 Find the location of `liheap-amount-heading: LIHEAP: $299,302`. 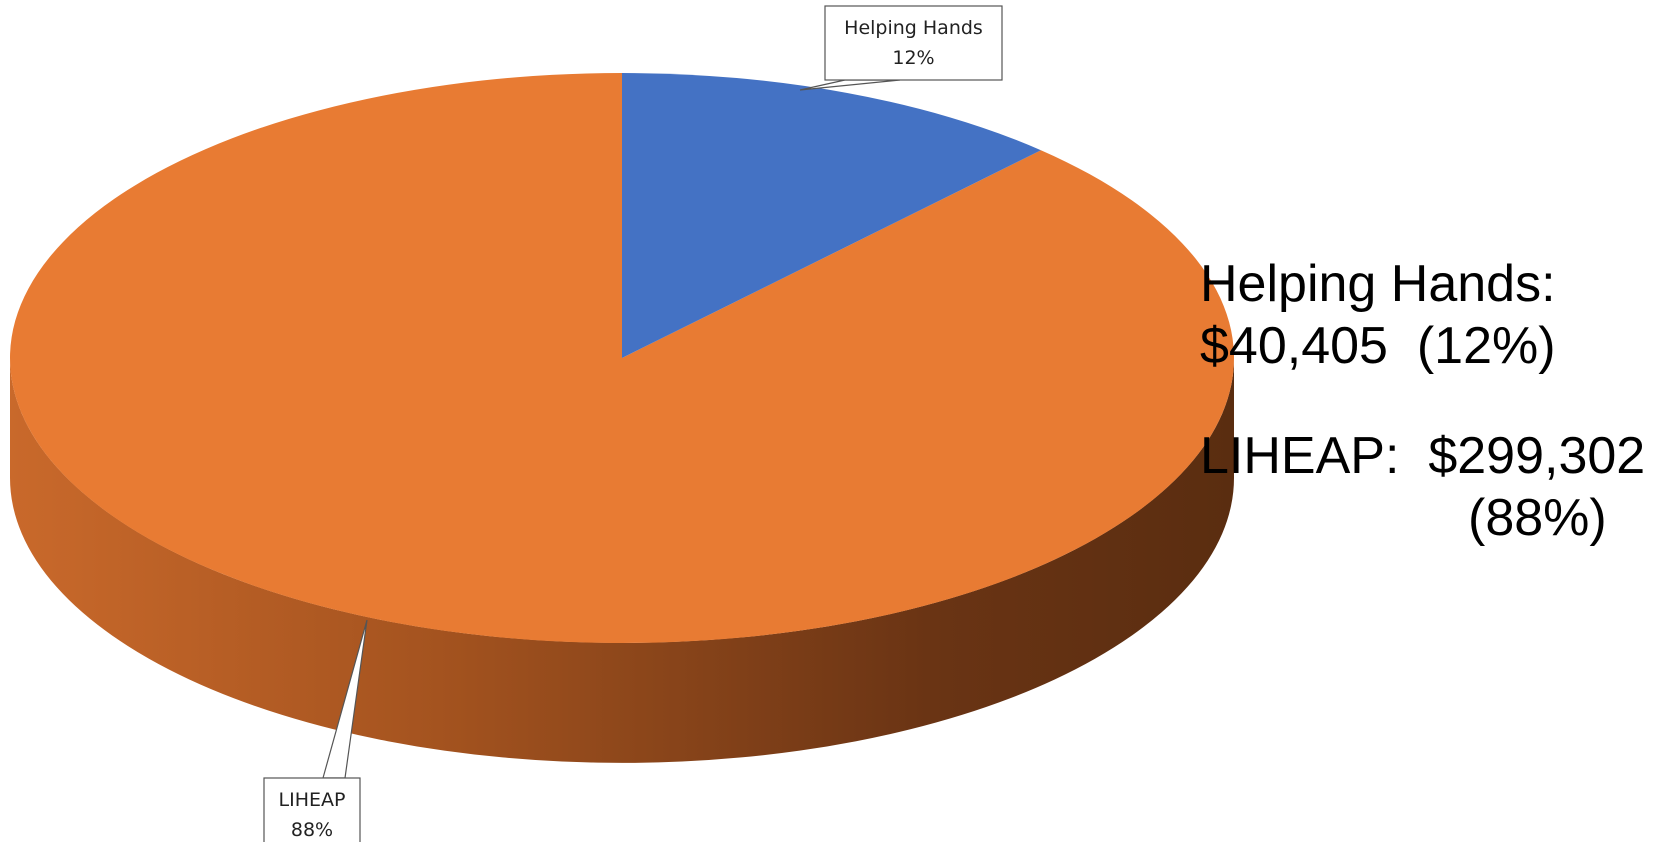

liheap-amount-heading: LIHEAP: $299,302 is located at coordinates (1423, 456).